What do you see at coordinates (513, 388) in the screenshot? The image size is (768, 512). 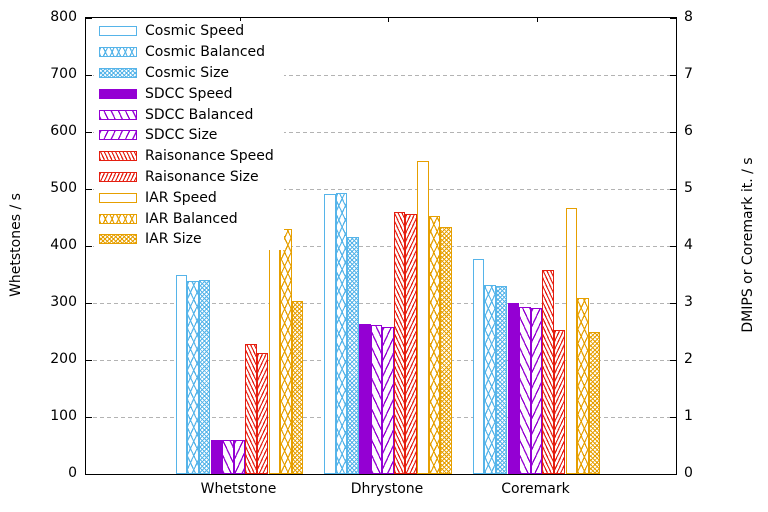 I see `bar-sdcc-speed-coremark` at bounding box center [513, 388].